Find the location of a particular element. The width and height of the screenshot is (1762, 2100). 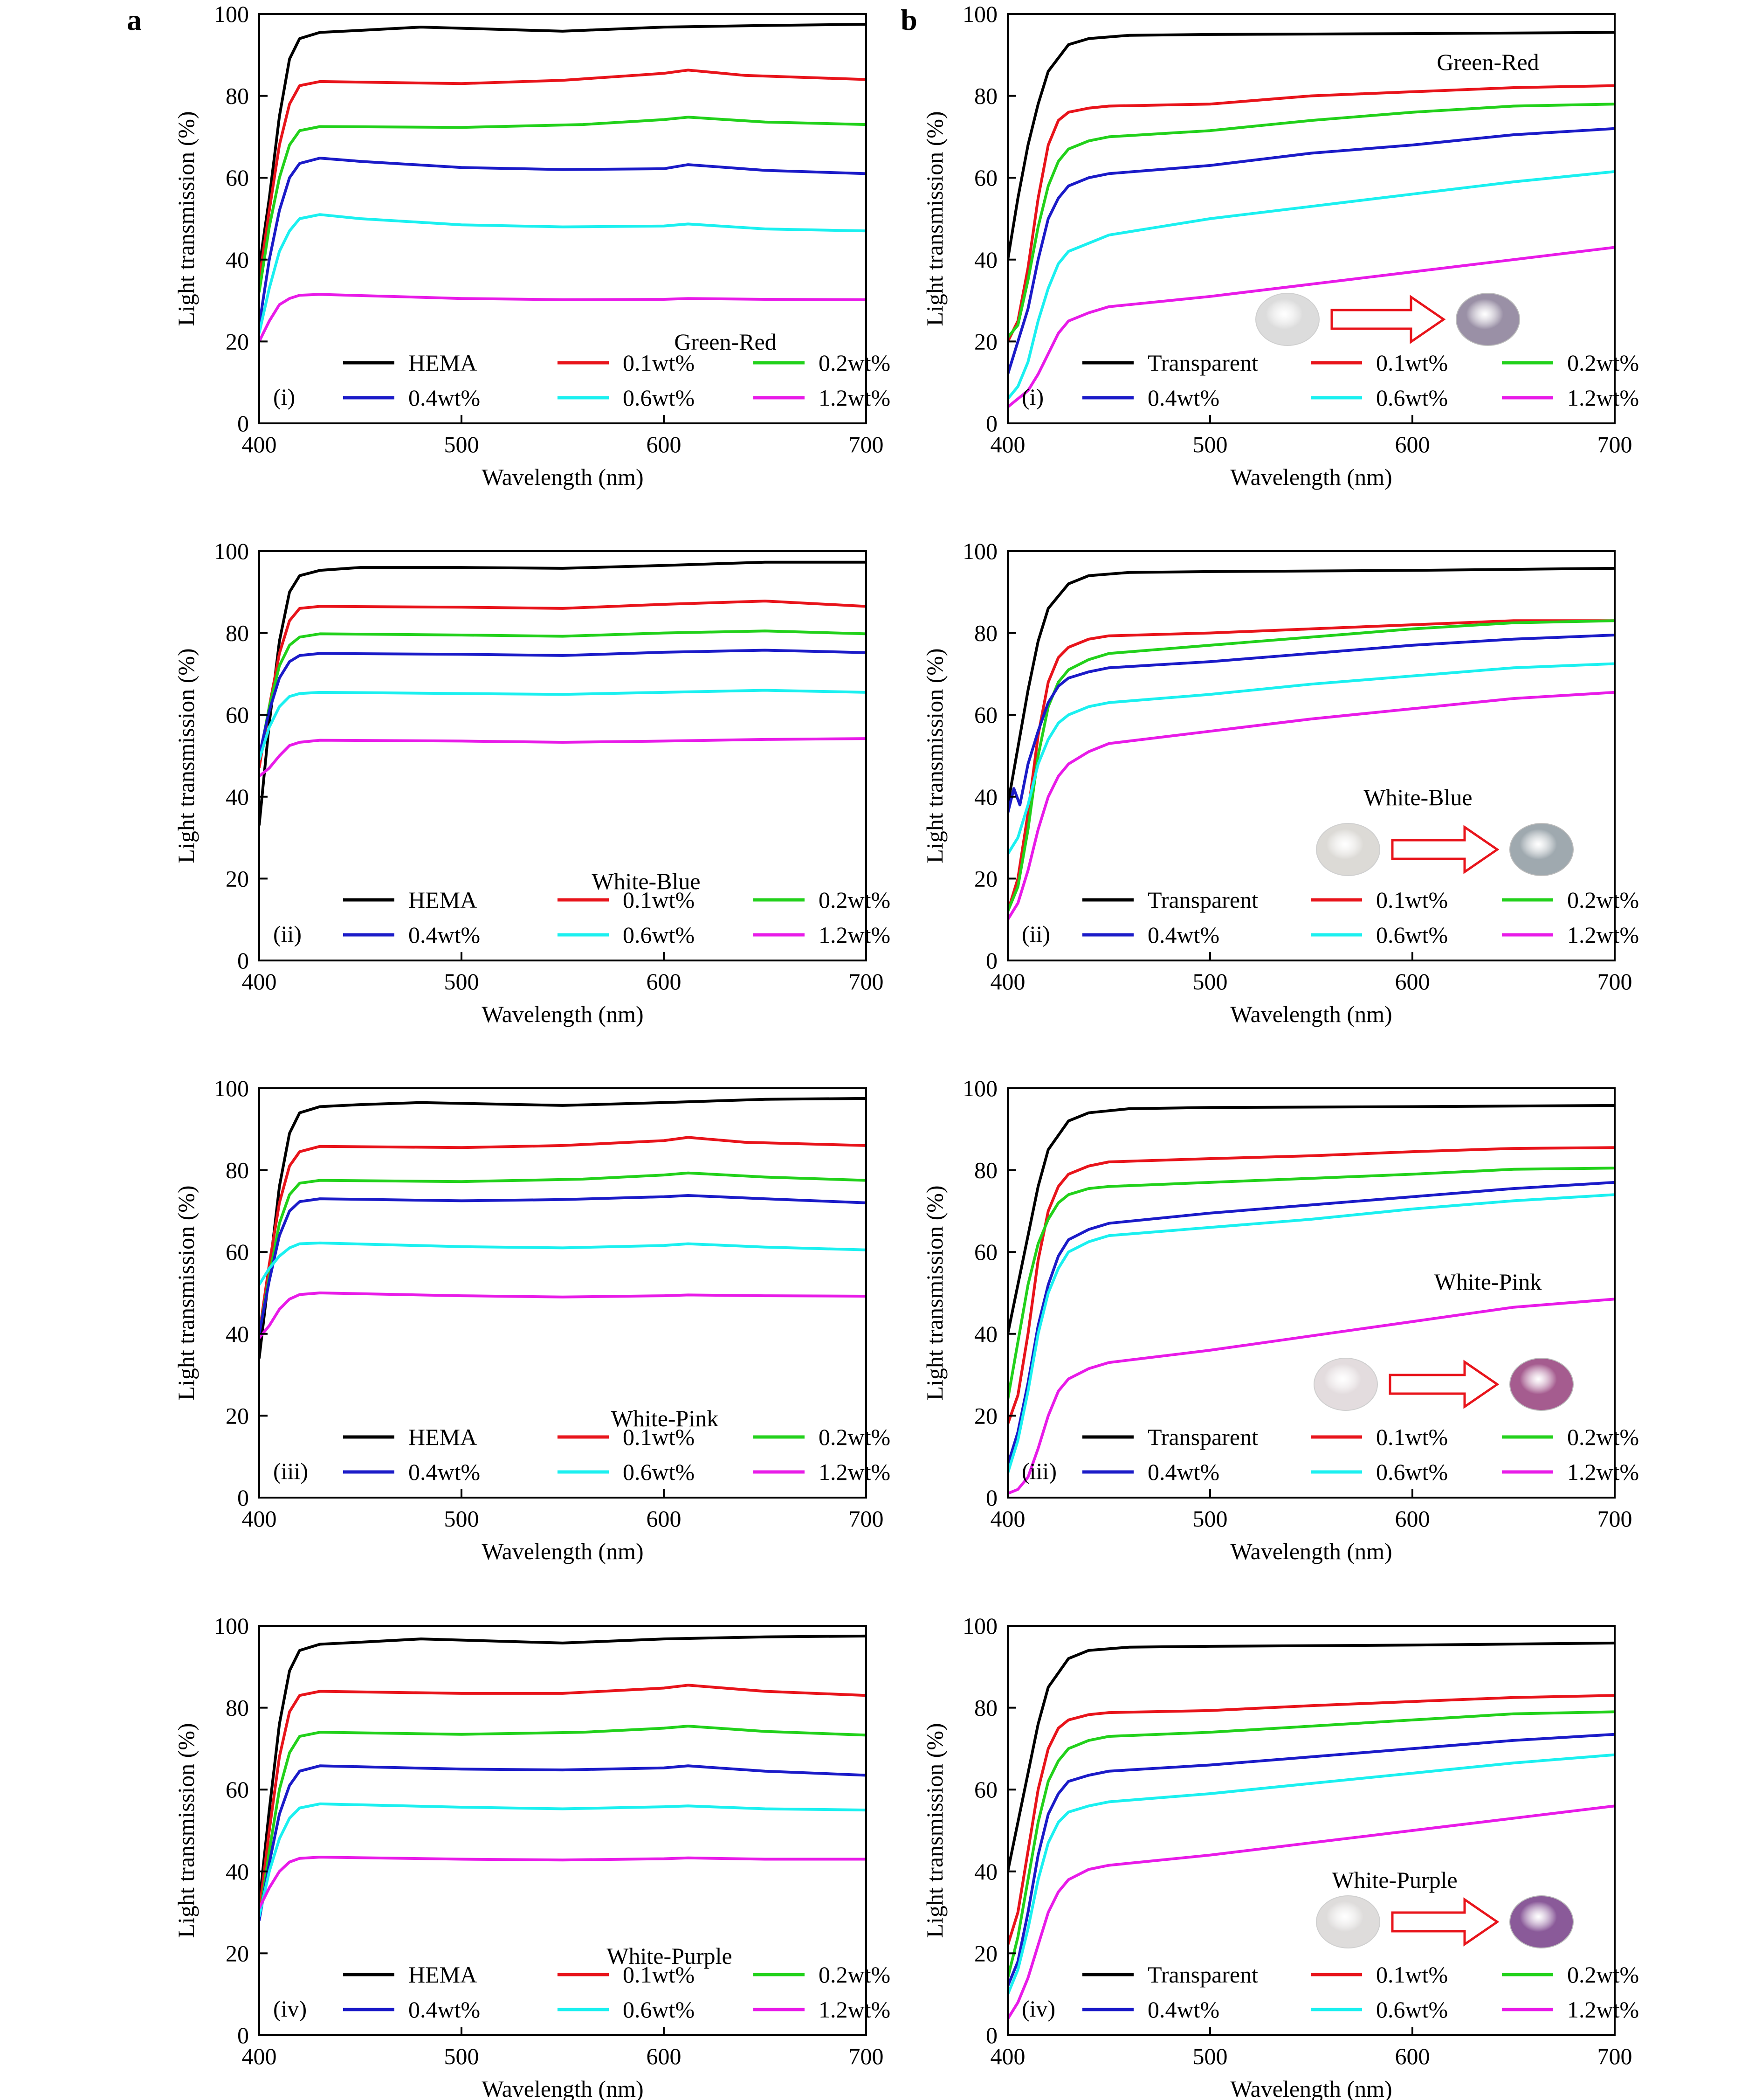

legend-label: HEMA is located at coordinates (442, 1975).